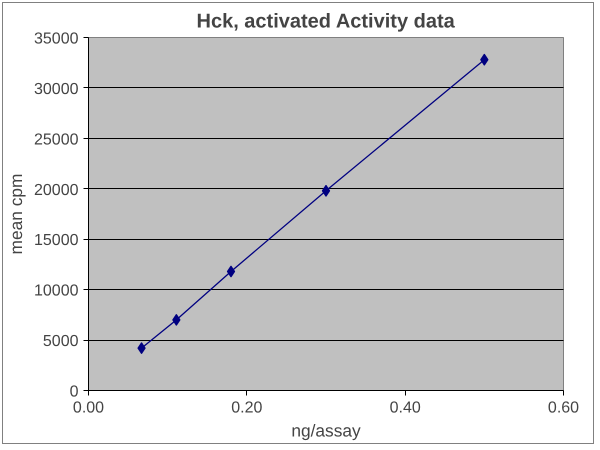 The height and width of the screenshot is (450, 600). Describe the element at coordinates (56, 89) in the screenshot. I see `y-tick-label: 30000` at that location.